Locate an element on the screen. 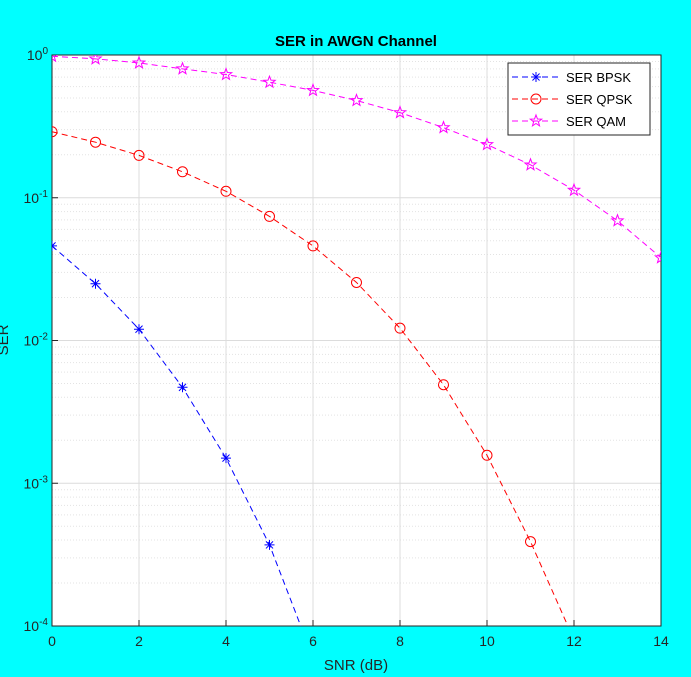 The height and width of the screenshot is (677, 691). legend-label: SER BPSK is located at coordinates (598, 77).